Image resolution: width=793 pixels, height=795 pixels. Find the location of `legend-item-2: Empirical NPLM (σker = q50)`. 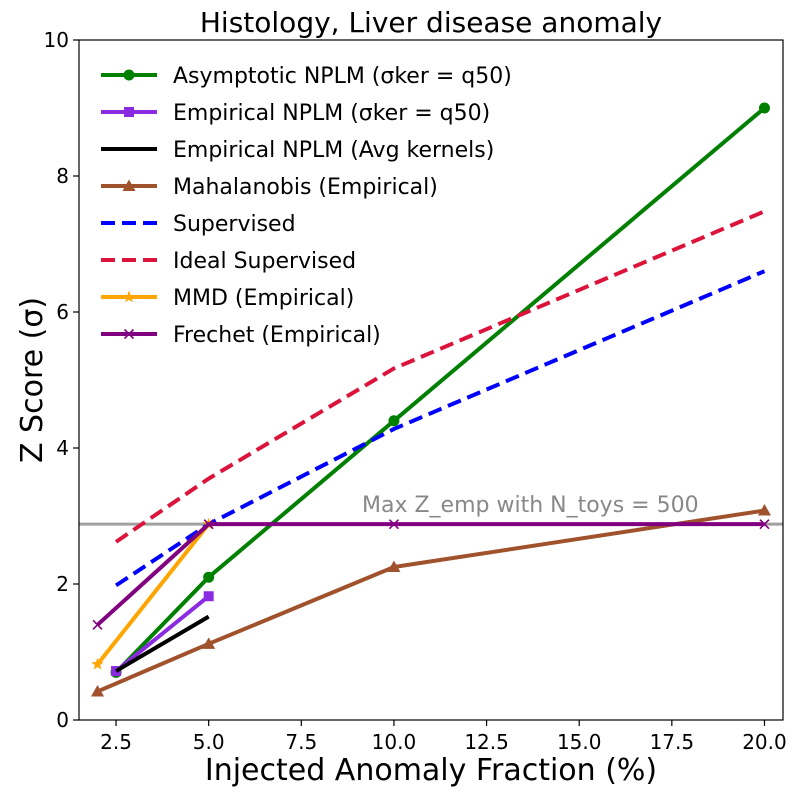

legend-item-2: Empirical NPLM (σker = q50) is located at coordinates (295, 113).